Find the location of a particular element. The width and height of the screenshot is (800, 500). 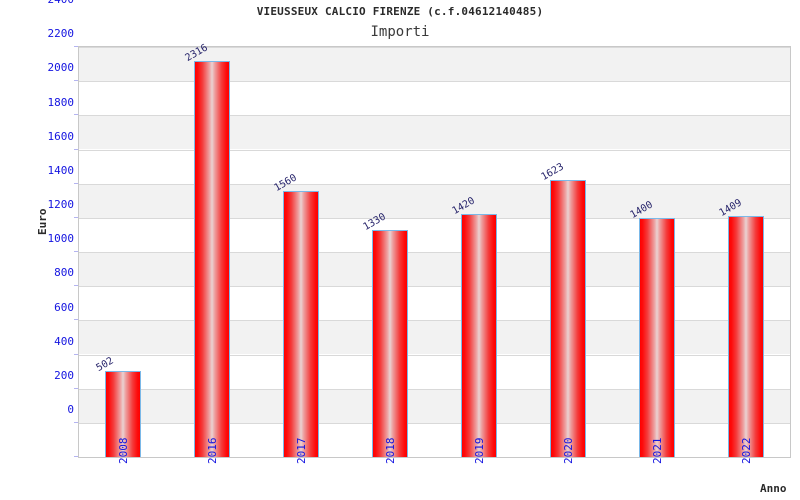

y-tick-label: 200 is located at coordinates (64, 375).